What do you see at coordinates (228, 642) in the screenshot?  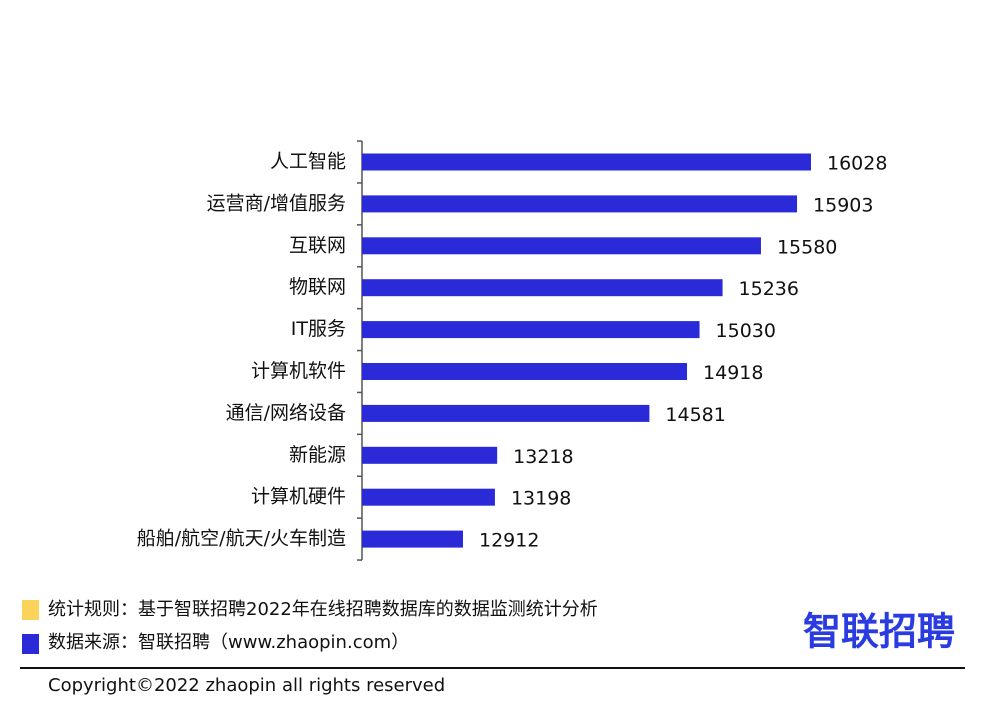 I see `source-note: 数据来源：智联招聘（www.zhaopin.com）` at bounding box center [228, 642].